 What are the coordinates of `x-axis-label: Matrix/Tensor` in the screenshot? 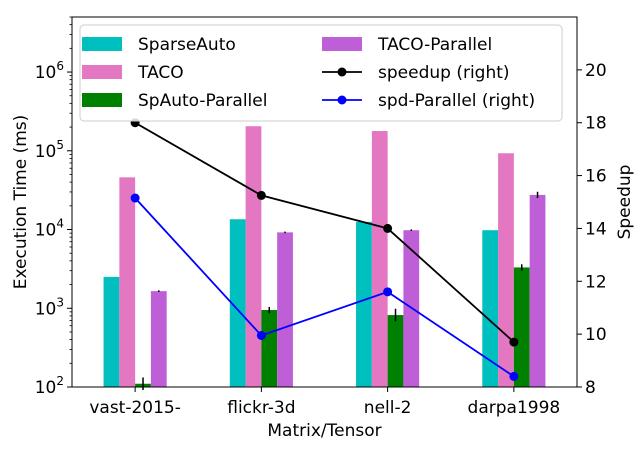 It's located at (324, 431).